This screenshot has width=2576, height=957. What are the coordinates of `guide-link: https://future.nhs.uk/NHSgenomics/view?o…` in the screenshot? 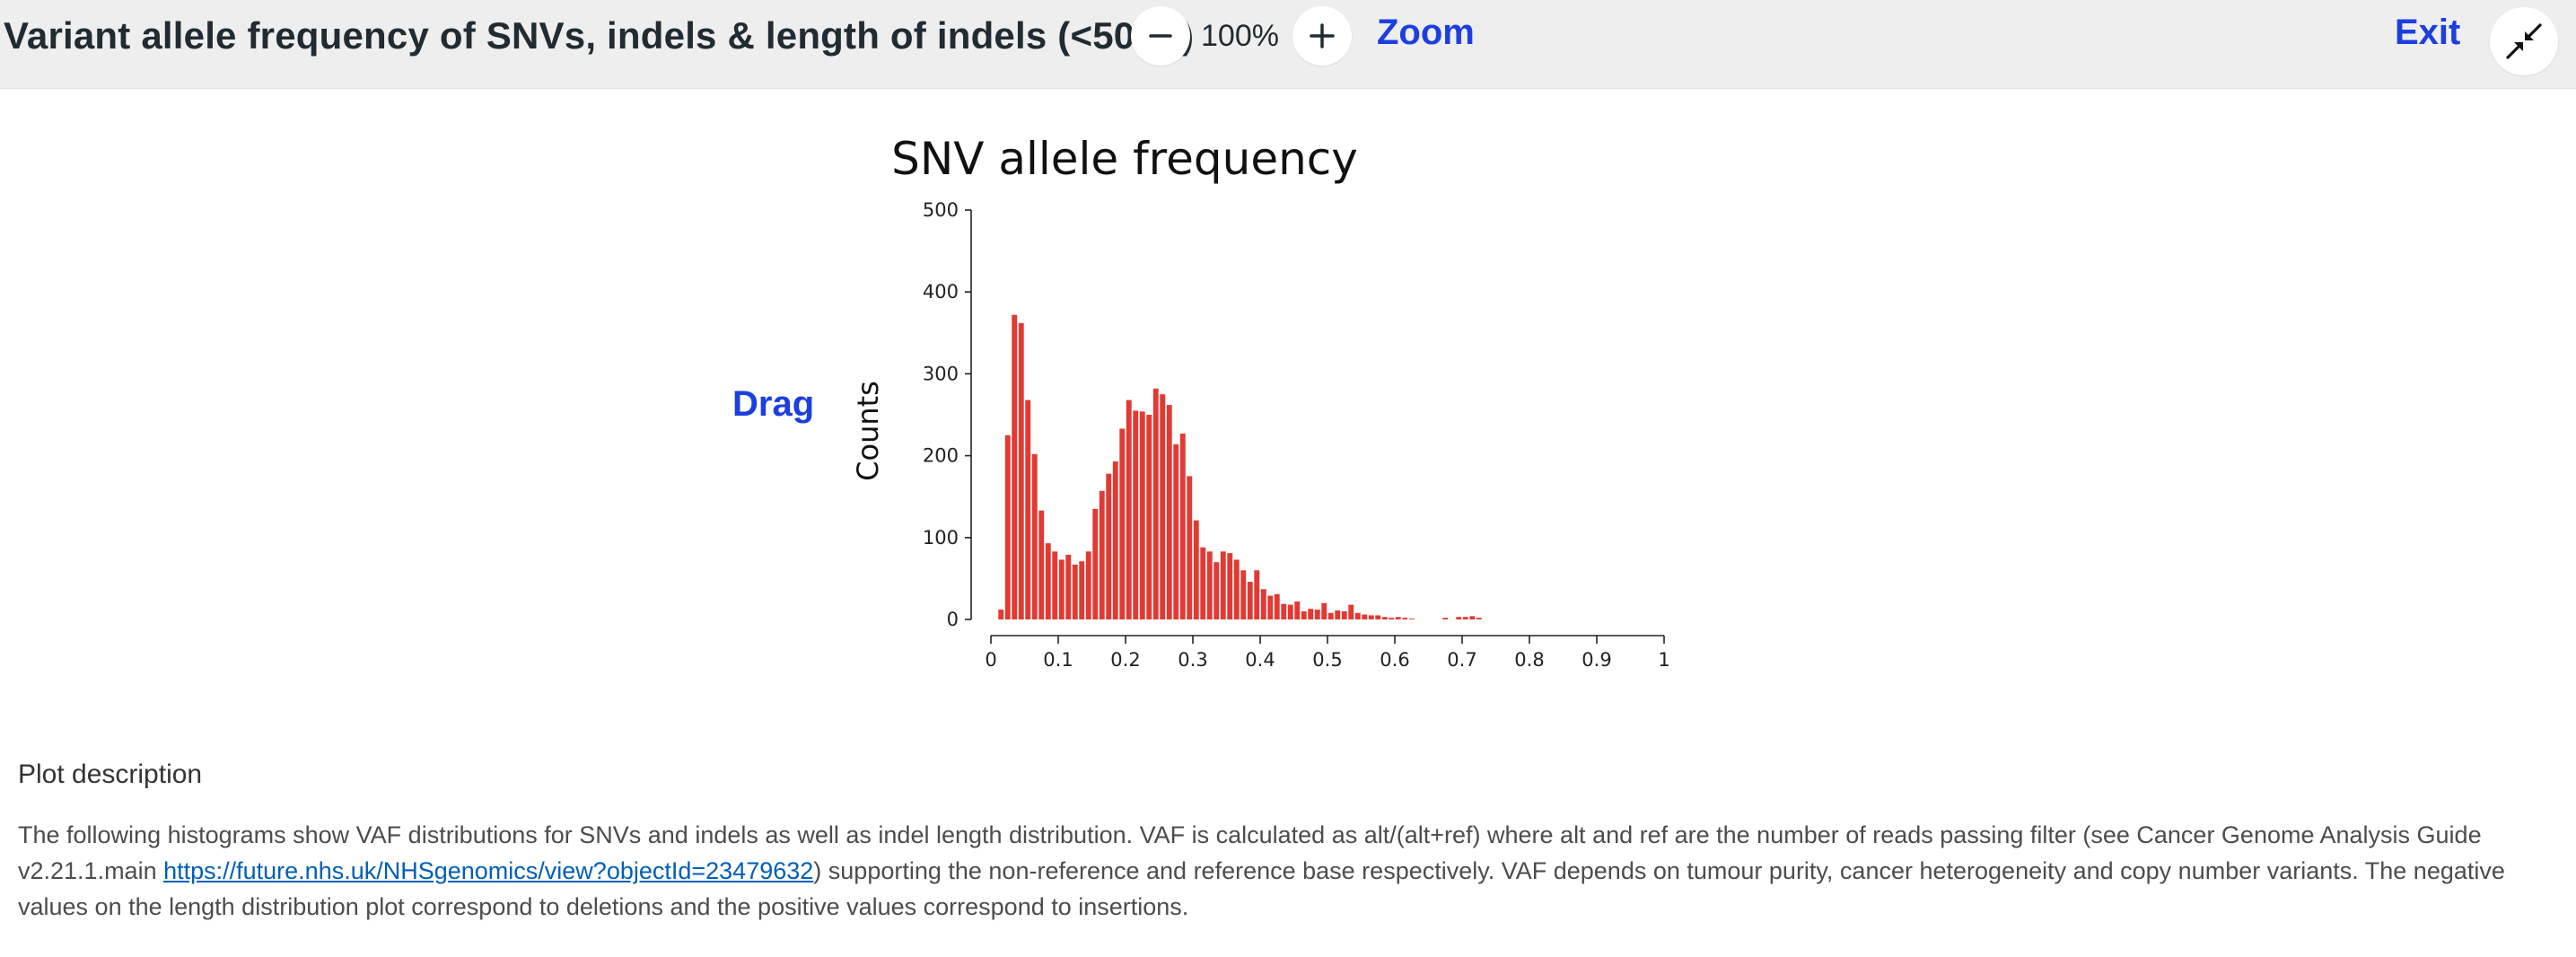 It's located at (489, 870).